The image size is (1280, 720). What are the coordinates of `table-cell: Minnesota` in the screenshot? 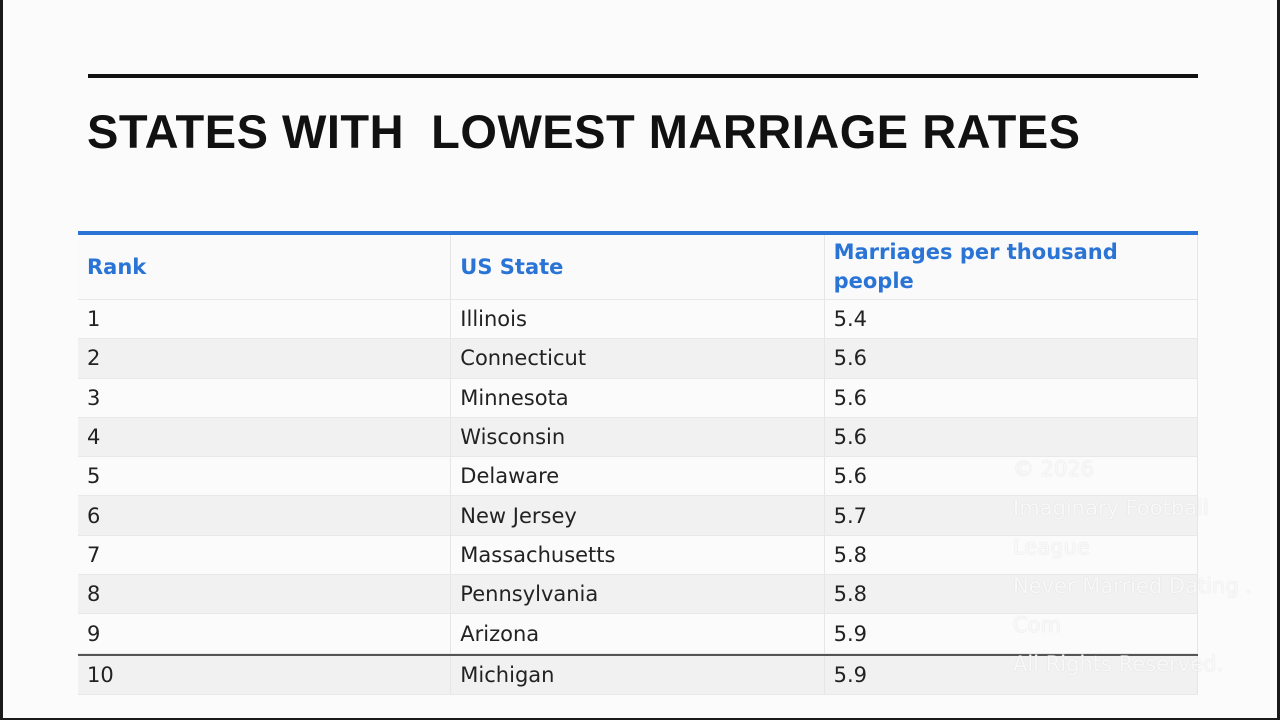 It's located at (638, 397).